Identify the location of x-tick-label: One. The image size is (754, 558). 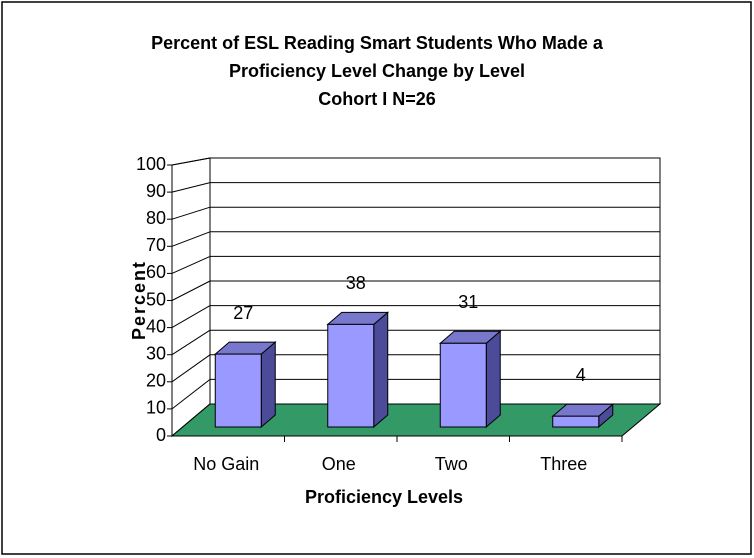
(339, 464).